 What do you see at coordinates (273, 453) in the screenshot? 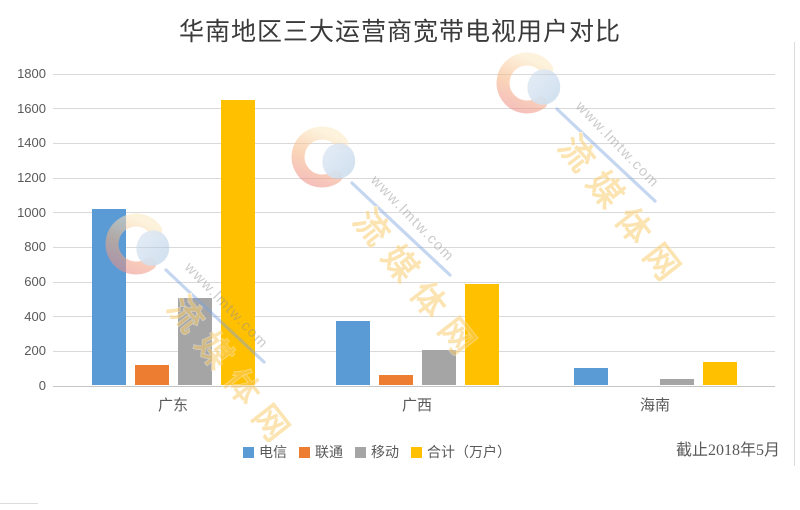
I see `legend-label-telecom: 电信` at bounding box center [273, 453].